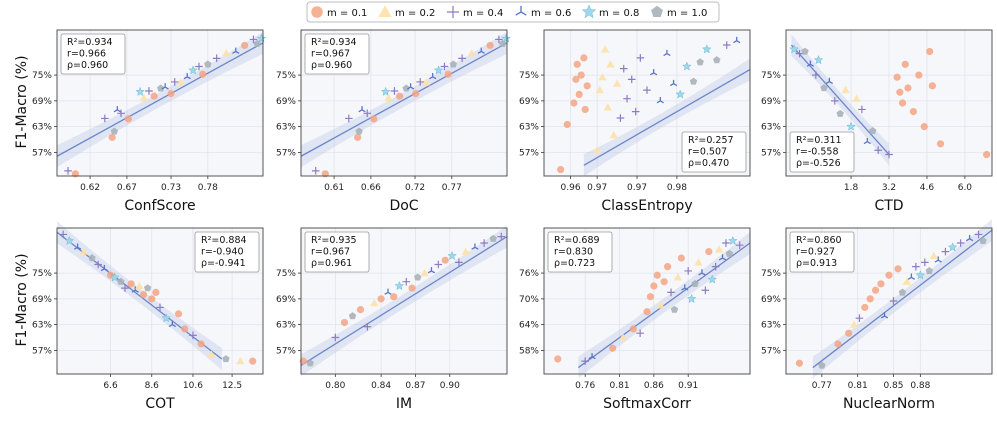 The width and height of the screenshot is (997, 422). What do you see at coordinates (819, 140) in the screenshot?
I see `stat-r2: R²=0.311` at bounding box center [819, 140].